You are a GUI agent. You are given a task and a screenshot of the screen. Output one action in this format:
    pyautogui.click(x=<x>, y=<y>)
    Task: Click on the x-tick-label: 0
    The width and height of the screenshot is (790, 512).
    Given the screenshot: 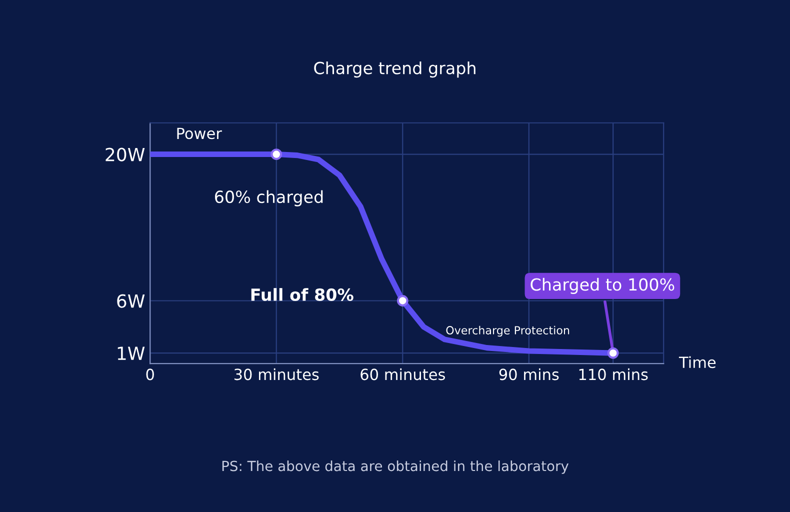 What is the action you would take?
    pyautogui.click(x=150, y=374)
    